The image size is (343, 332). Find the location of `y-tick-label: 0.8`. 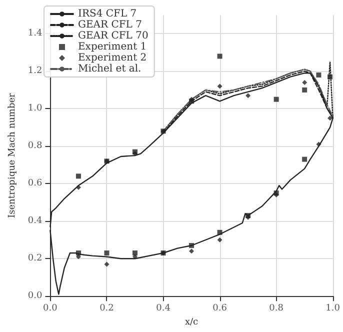

y-tick-label: 0.8 is located at coordinates (35, 146).